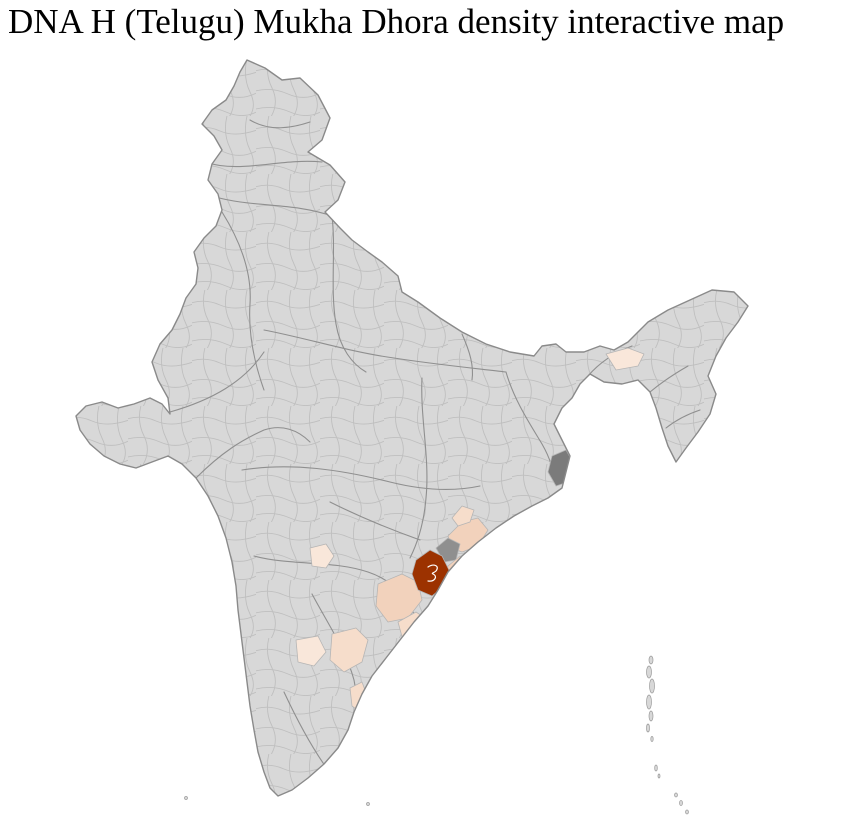 This screenshot has height=831, width=862. Describe the element at coordinates (399, 598) in the screenshot. I see `district-medium-density-west` at that location.